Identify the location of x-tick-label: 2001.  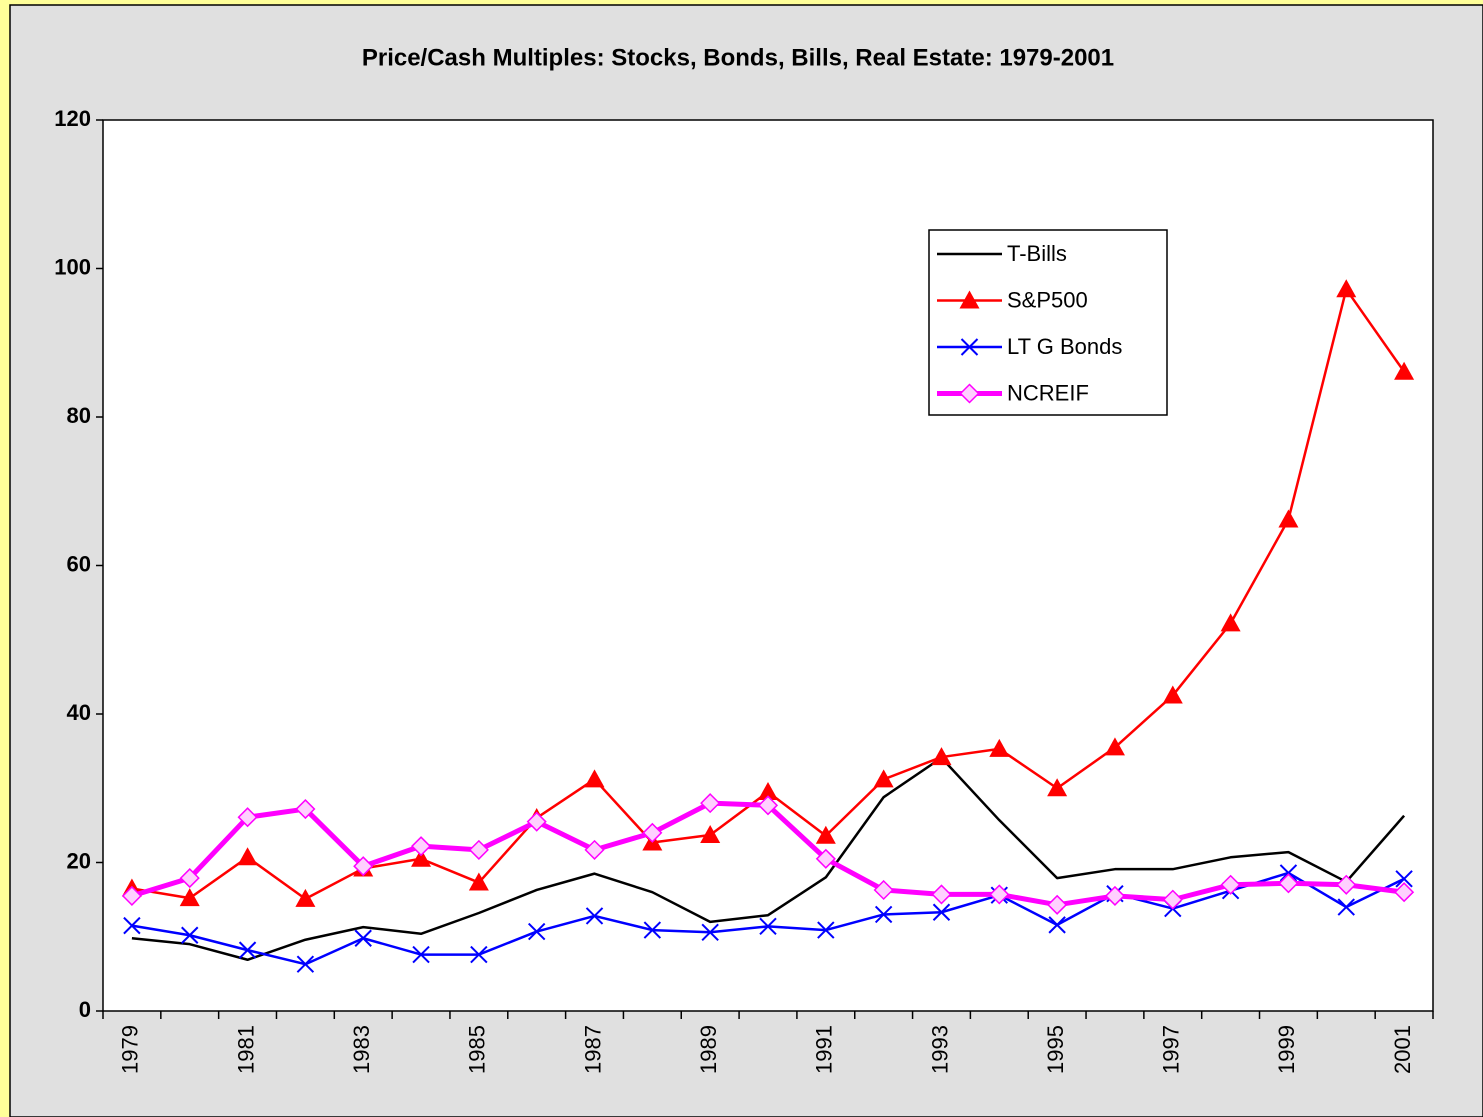
(1402, 1049).